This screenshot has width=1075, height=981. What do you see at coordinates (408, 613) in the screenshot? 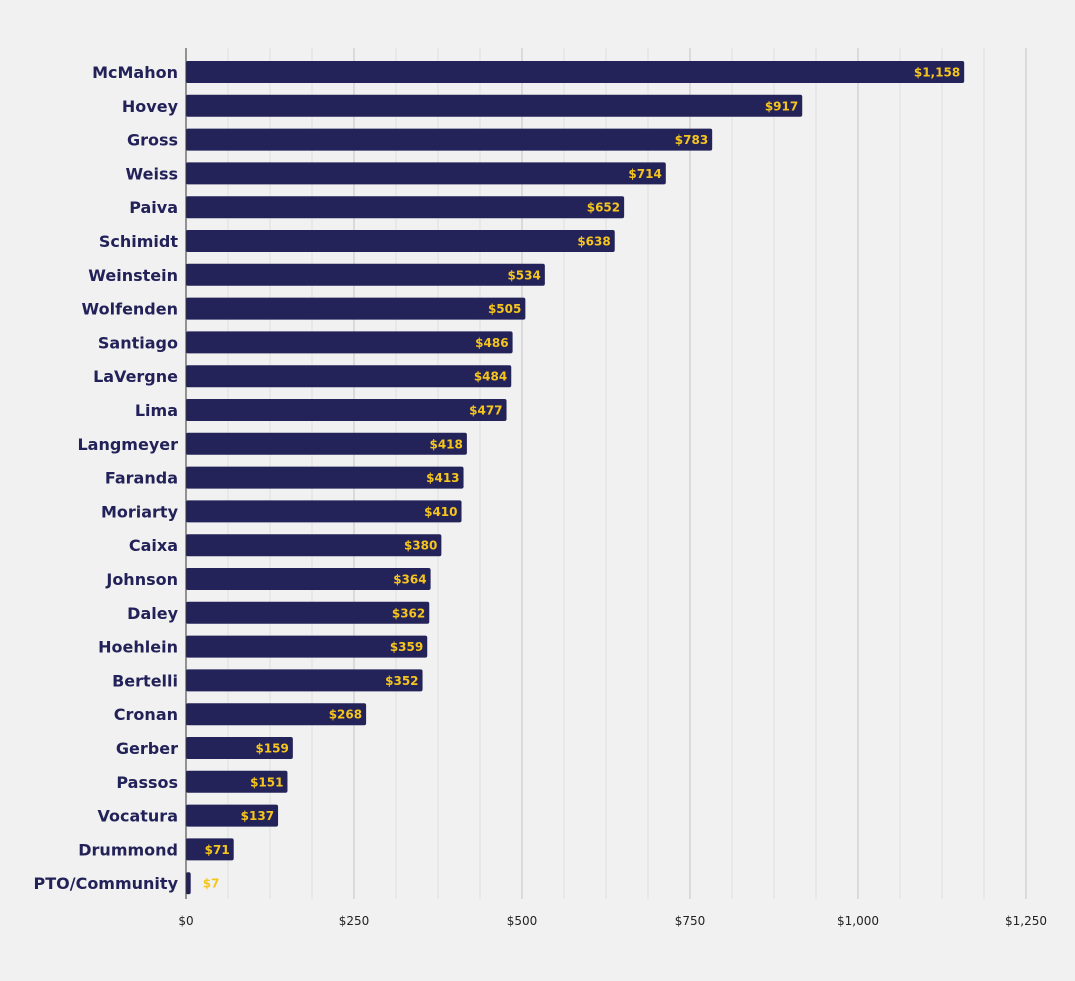
I see `value-label: $362` at bounding box center [408, 613].